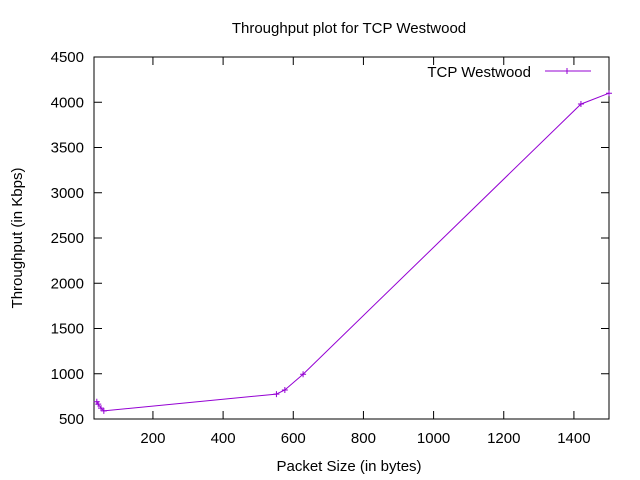 The image size is (640, 480). Describe the element at coordinates (479, 72) in the screenshot. I see `legend-label-tcp-westwood: TCP Westwood` at that location.